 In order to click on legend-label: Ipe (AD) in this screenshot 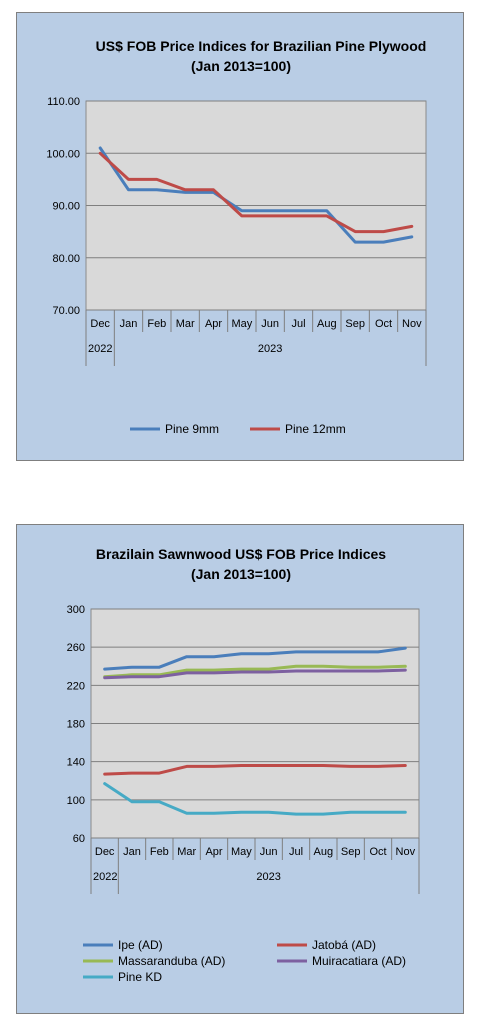, I will do `click(140, 945)`.